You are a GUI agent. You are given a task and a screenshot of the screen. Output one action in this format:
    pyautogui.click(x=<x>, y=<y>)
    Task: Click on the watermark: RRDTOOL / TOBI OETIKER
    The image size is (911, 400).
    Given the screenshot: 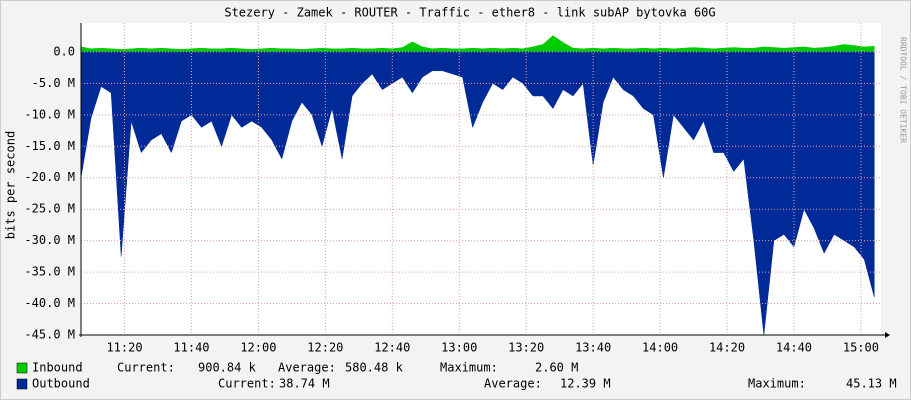 What is the action you would take?
    pyautogui.click(x=903, y=90)
    